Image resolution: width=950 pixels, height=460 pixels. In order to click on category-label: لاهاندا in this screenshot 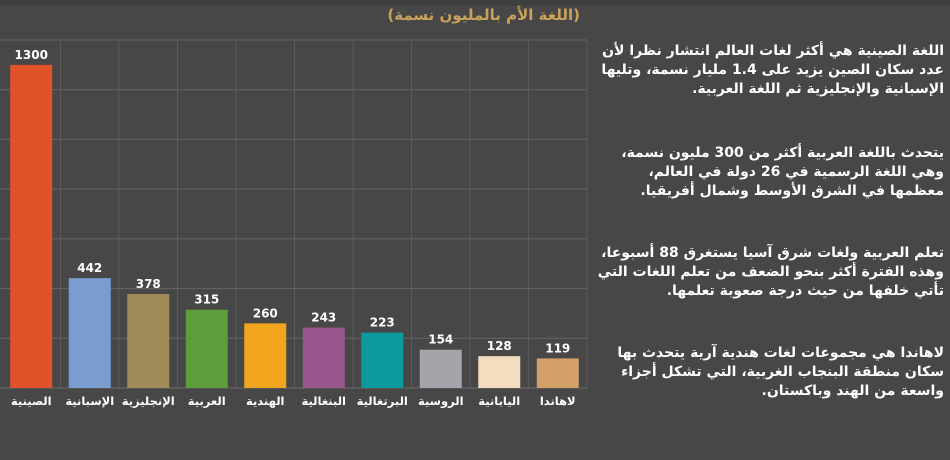, I will do `click(558, 401)`.